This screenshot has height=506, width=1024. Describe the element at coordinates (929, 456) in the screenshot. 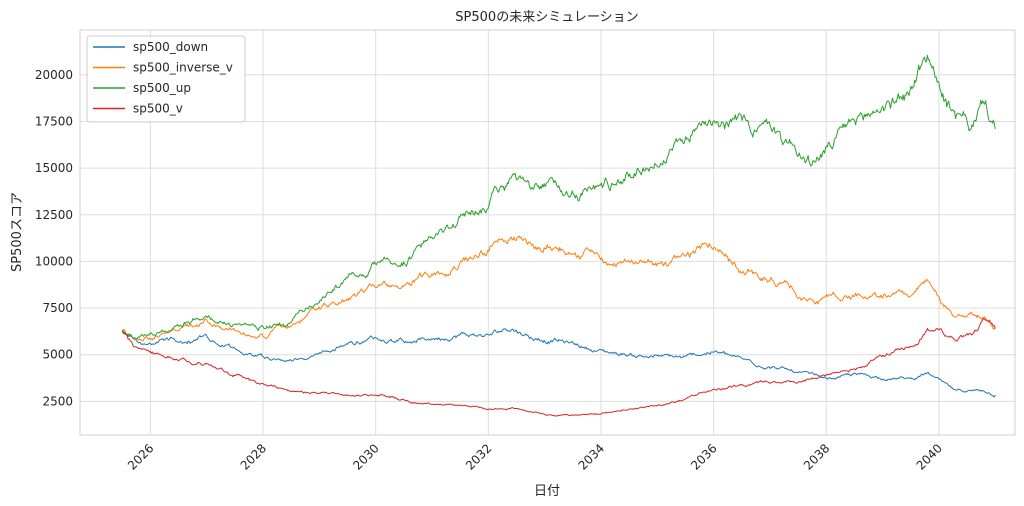

I see `x-tick-label: 2040` at that location.